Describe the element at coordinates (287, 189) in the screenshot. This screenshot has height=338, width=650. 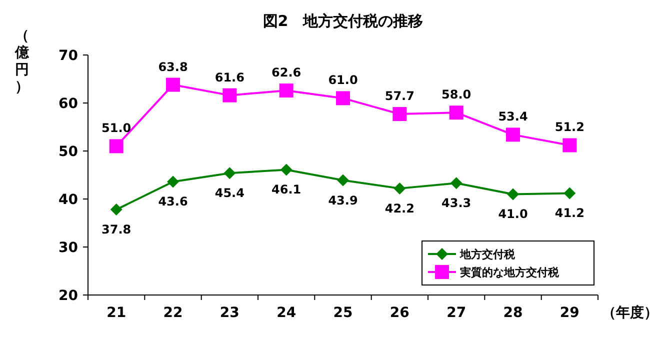
I see `data-label: 46.1` at that location.